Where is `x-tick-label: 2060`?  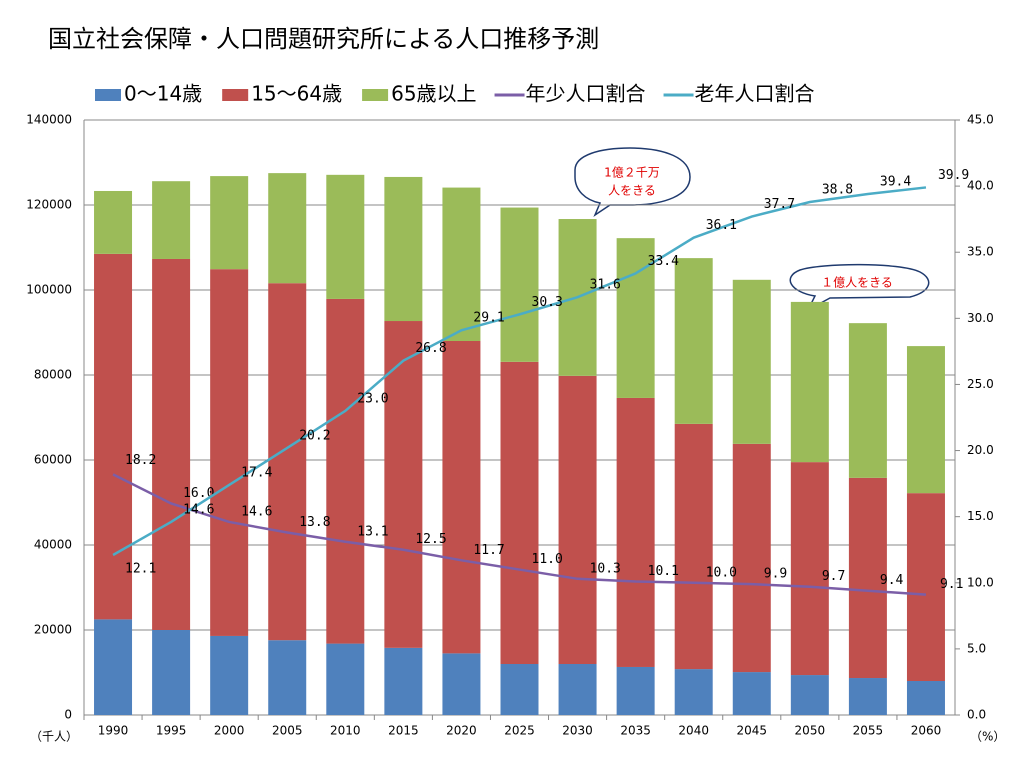
x-tick-label: 2060 is located at coordinates (926, 731).